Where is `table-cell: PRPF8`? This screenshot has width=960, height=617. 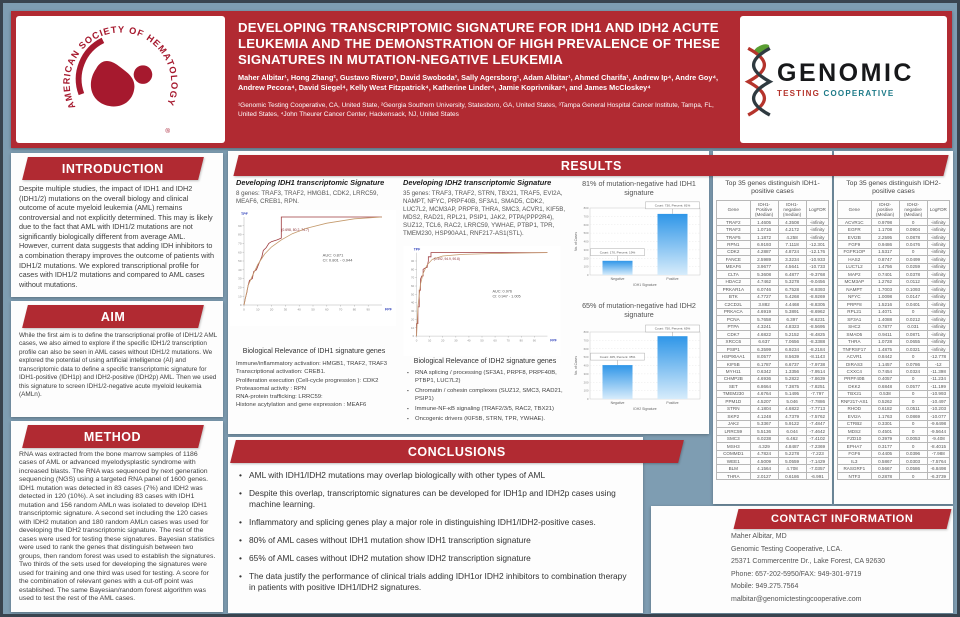 table-cell: PRPF8 is located at coordinates (854, 304).